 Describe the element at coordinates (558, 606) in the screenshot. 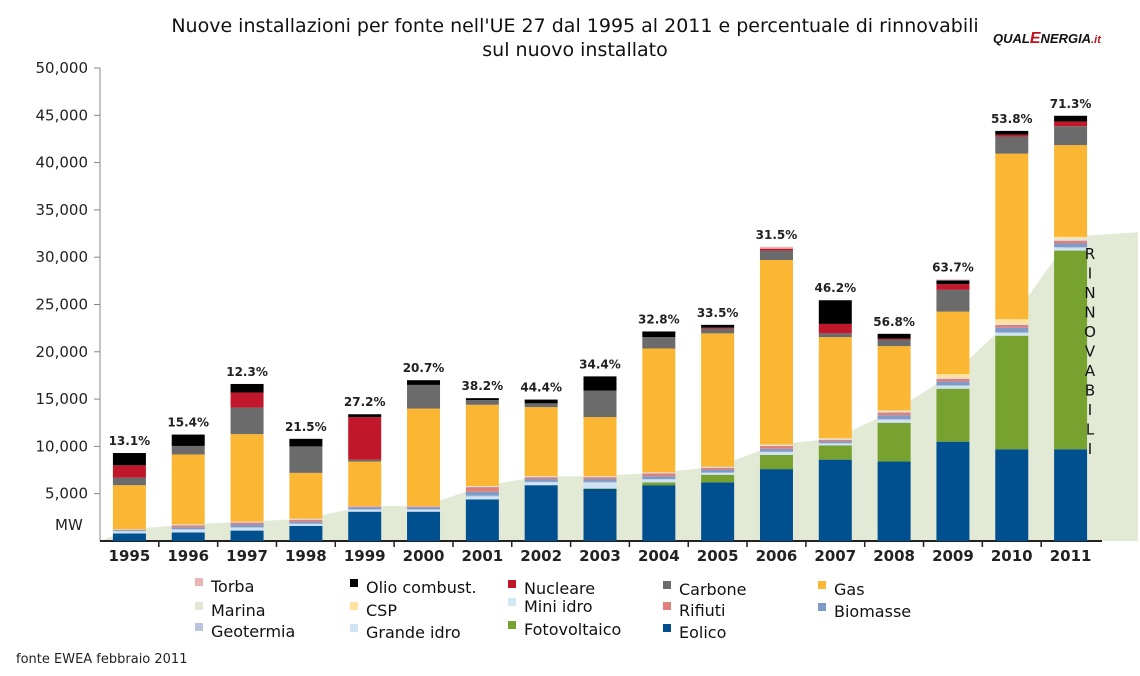

I see `legend-label: Mini idro` at that location.